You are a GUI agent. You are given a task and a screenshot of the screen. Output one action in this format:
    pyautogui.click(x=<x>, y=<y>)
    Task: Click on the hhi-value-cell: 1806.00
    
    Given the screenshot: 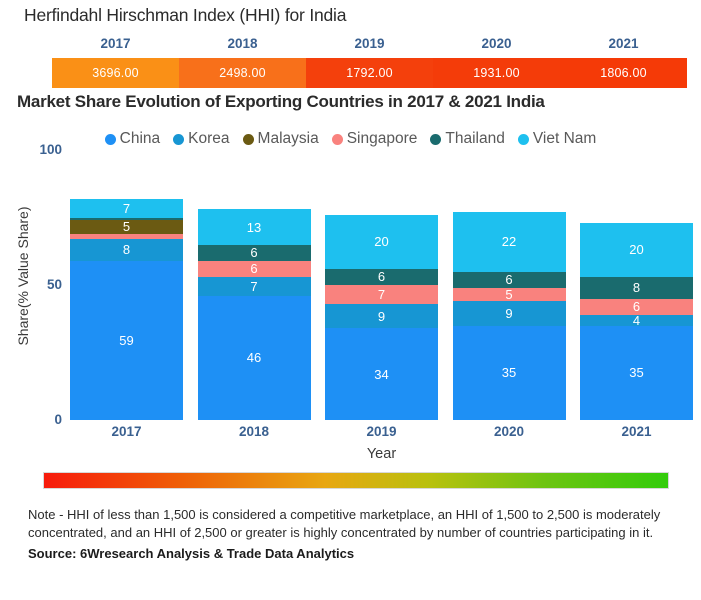 What is the action you would take?
    pyautogui.click(x=623, y=73)
    